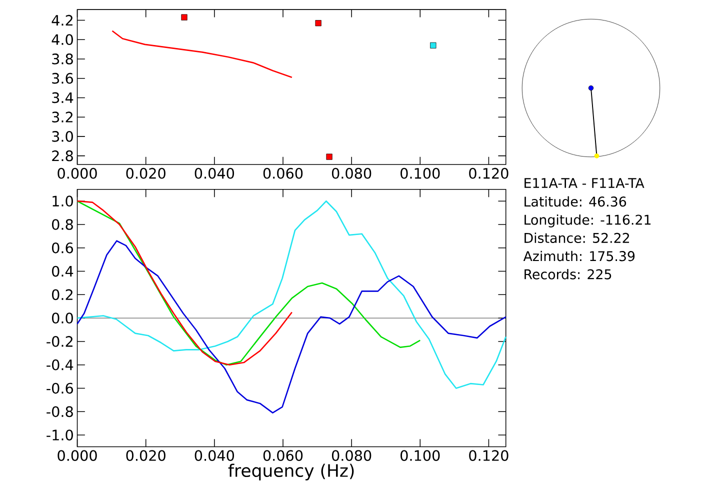 Image resolution: width=701 pixels, height=496 pixels. Describe the element at coordinates (62, 200) in the screenshot. I see `y-tick-label: 1.0` at that location.